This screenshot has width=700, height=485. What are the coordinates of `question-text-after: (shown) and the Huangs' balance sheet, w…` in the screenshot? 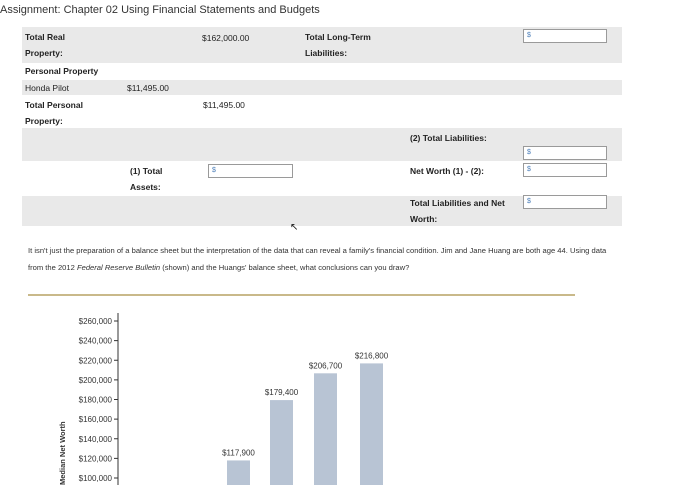 It's located at (285, 267).